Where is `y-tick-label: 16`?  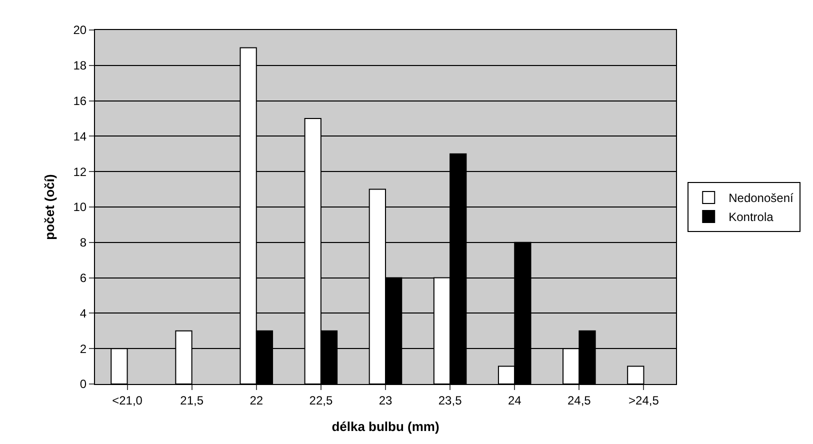 y-tick-label: 16 is located at coordinates (80, 101).